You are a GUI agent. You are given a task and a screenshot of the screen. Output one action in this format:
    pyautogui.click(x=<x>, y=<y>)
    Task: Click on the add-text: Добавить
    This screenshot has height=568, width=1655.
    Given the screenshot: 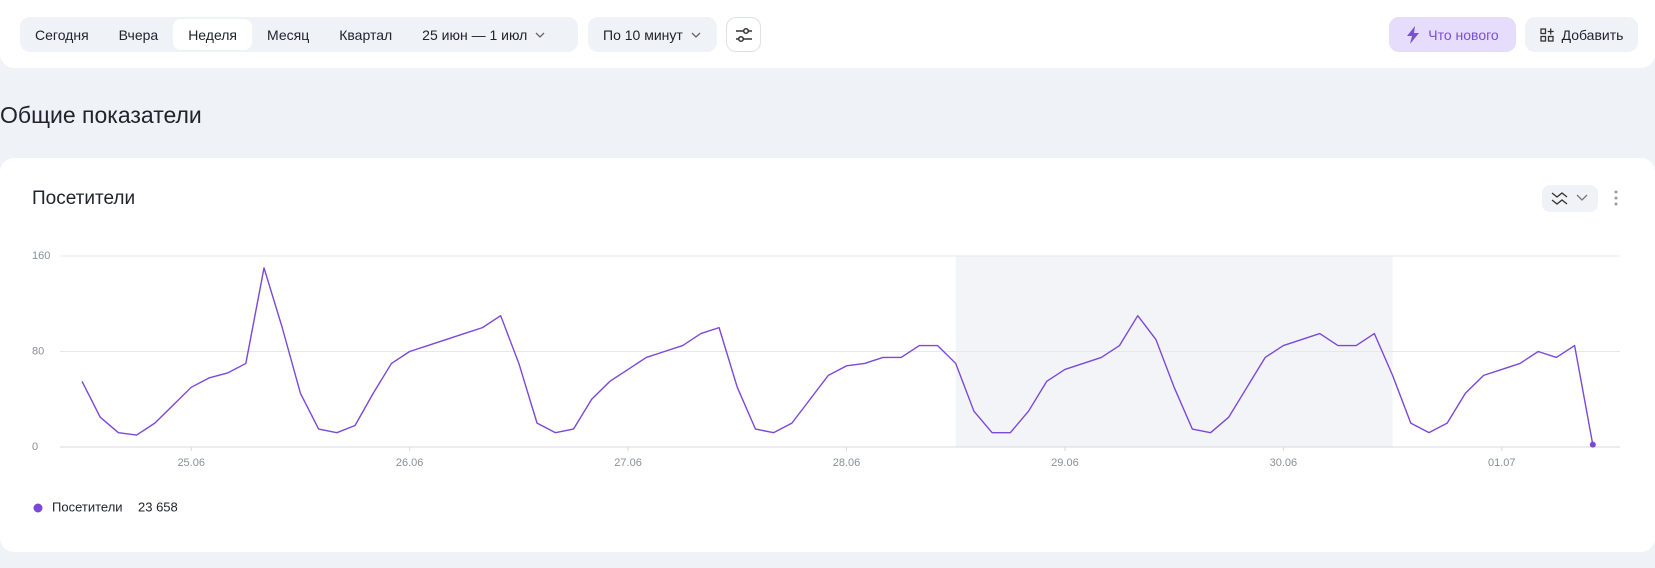 What is the action you would take?
    pyautogui.click(x=1592, y=34)
    